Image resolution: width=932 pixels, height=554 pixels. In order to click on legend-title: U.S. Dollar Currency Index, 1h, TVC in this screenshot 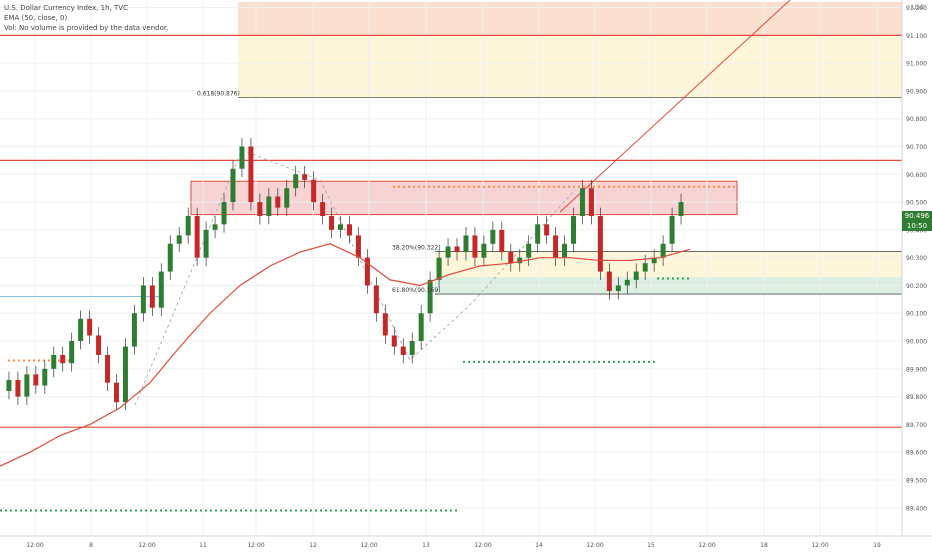, I will do `click(66, 8)`.